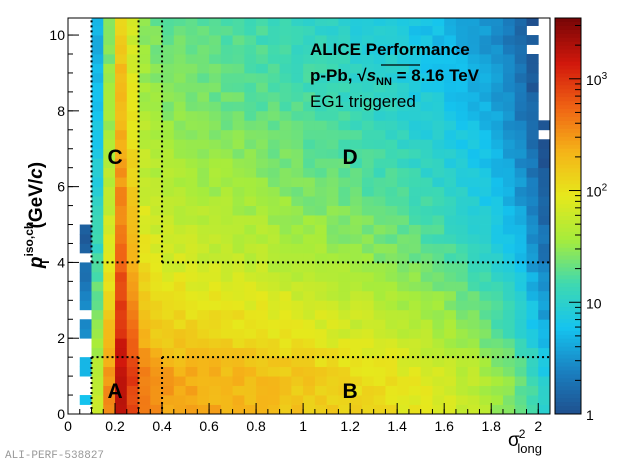 Image resolution: width=620 pixels, height=471 pixels. I want to click on x-tick-label: 2, so click(538, 426).